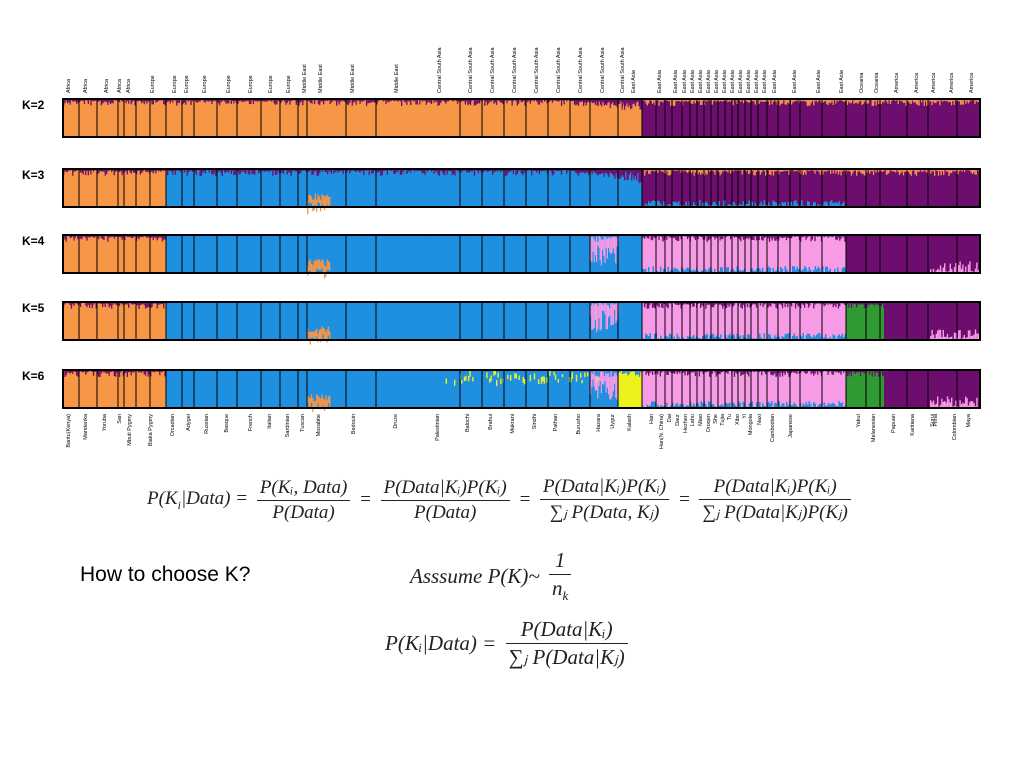 The height and width of the screenshot is (768, 1024). What do you see at coordinates (738, 419) in the screenshot?
I see `population-label: Xibo` at bounding box center [738, 419].